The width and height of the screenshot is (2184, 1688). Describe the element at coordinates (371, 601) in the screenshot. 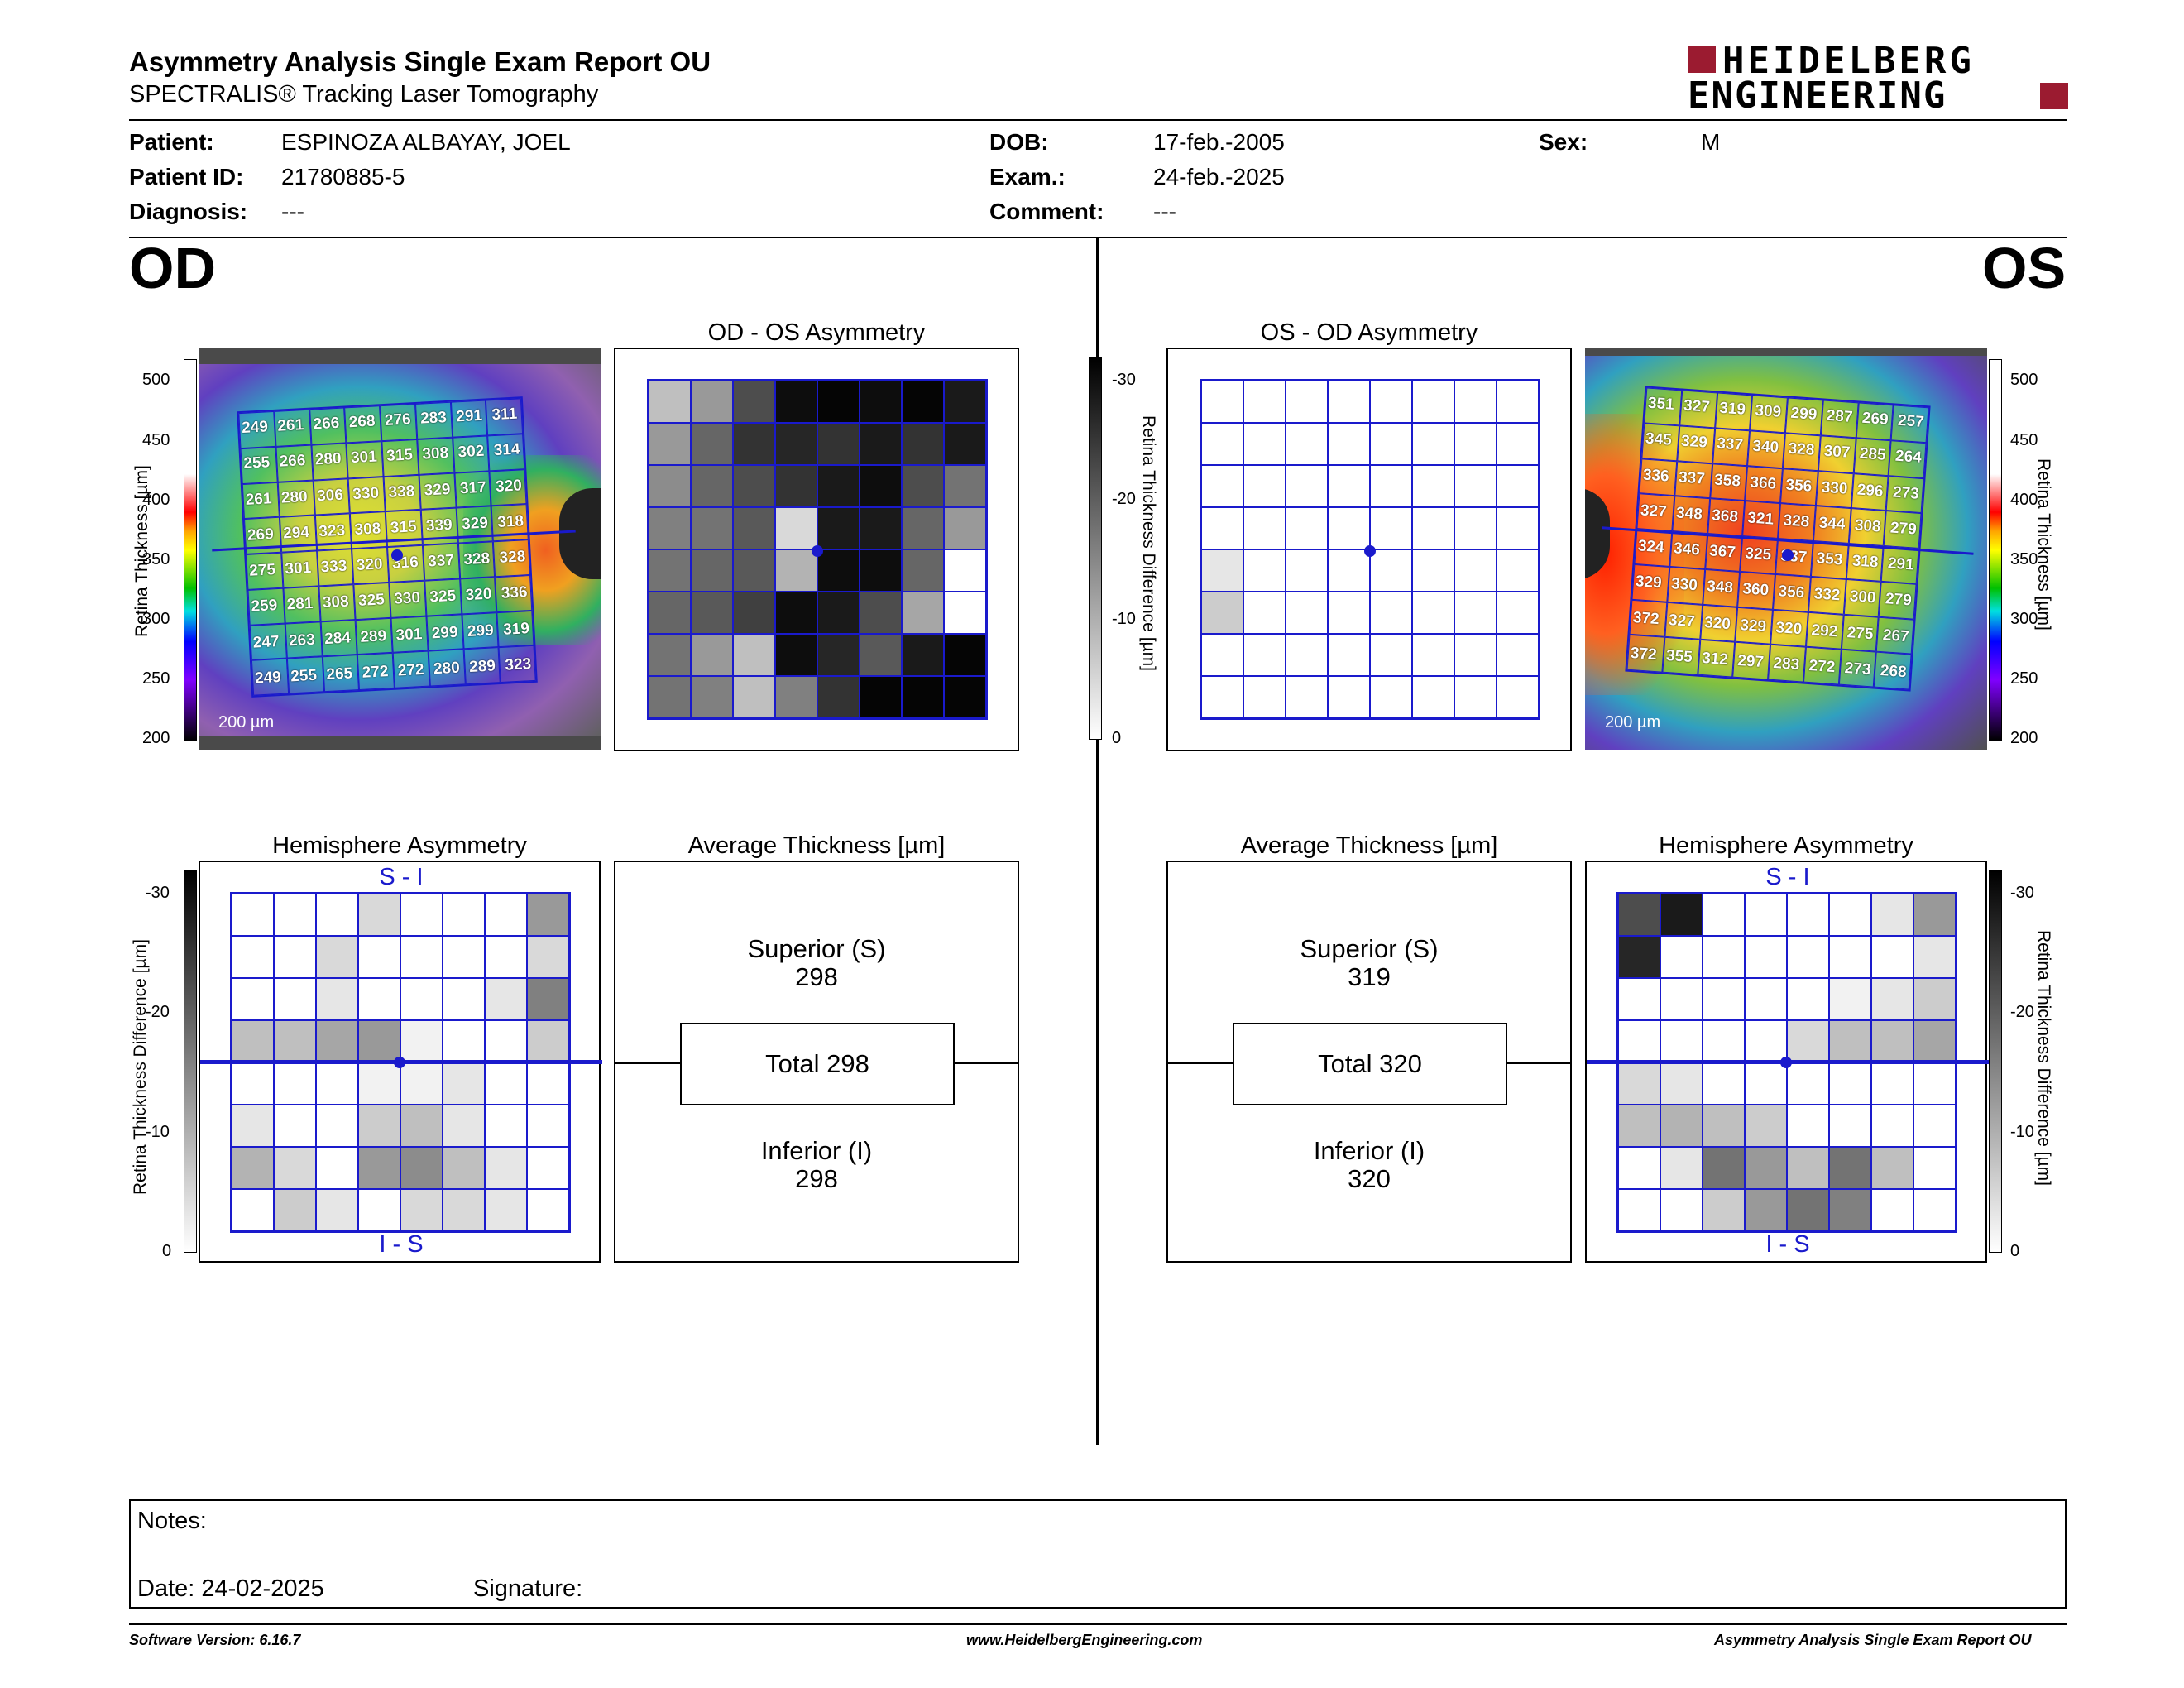

I see `thickness-value: 325` at that location.